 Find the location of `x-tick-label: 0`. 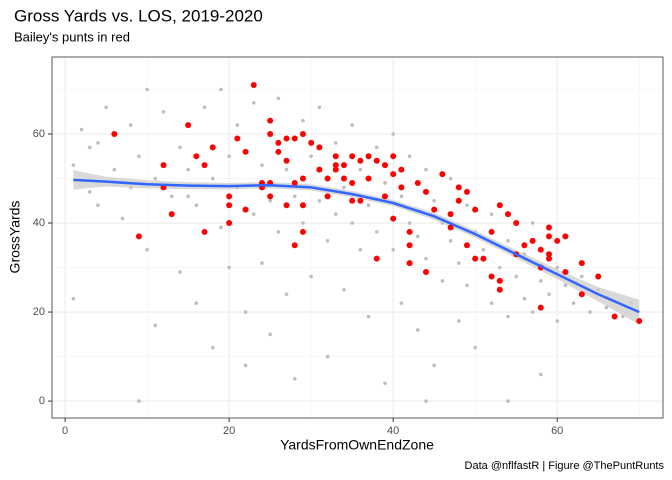

x-tick-label: 0 is located at coordinates (65, 431).